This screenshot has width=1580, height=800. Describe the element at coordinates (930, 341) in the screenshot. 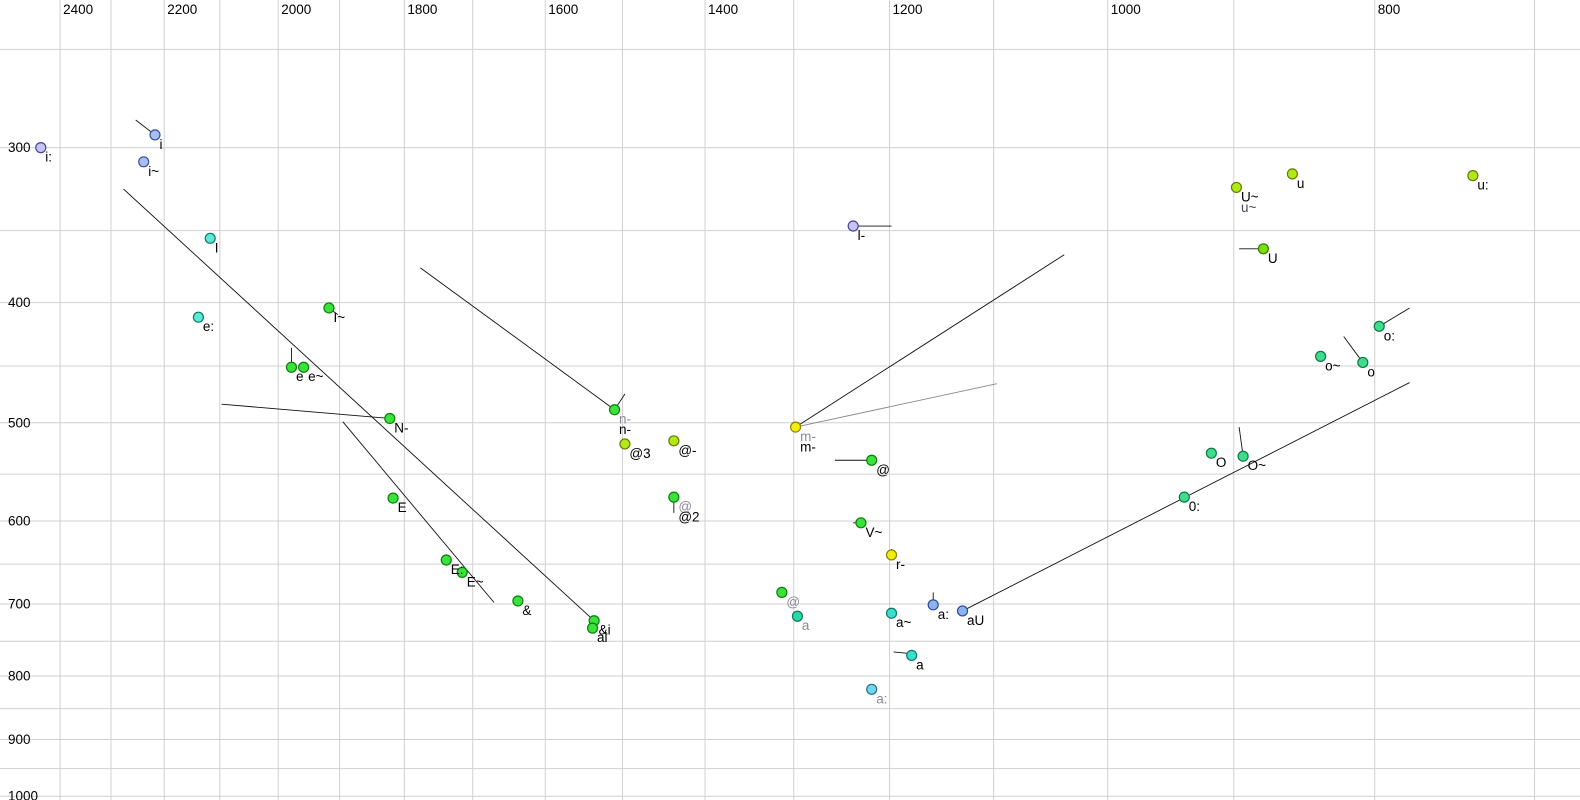

I see `segment-m-trajectory` at that location.